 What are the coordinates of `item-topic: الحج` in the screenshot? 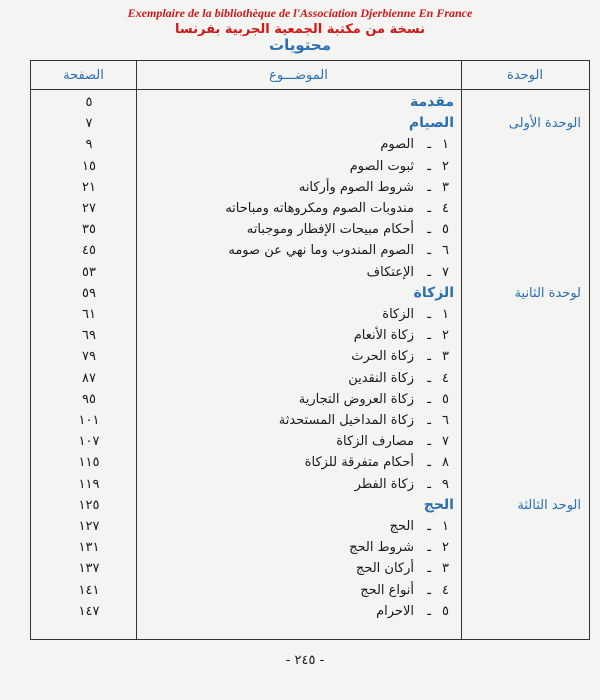 It's located at (401, 526).